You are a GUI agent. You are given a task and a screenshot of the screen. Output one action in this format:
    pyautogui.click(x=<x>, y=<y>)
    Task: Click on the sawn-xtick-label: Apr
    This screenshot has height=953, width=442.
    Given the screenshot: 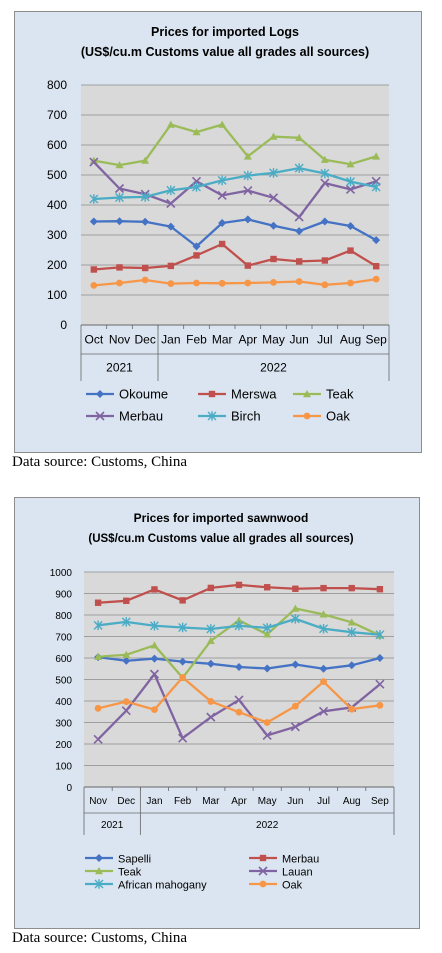 What is the action you would take?
    pyautogui.click(x=239, y=801)
    